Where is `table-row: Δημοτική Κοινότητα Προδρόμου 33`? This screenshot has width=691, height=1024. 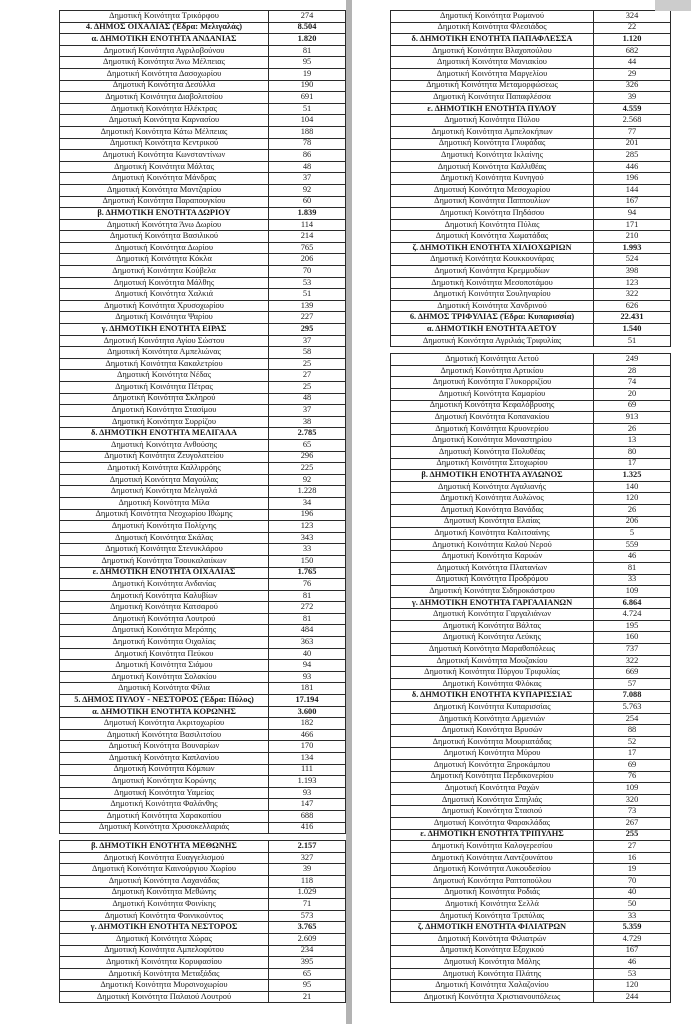
table-row: Δημοτική Κοινότητα Προδρόμου 33 is located at coordinates (530, 580).